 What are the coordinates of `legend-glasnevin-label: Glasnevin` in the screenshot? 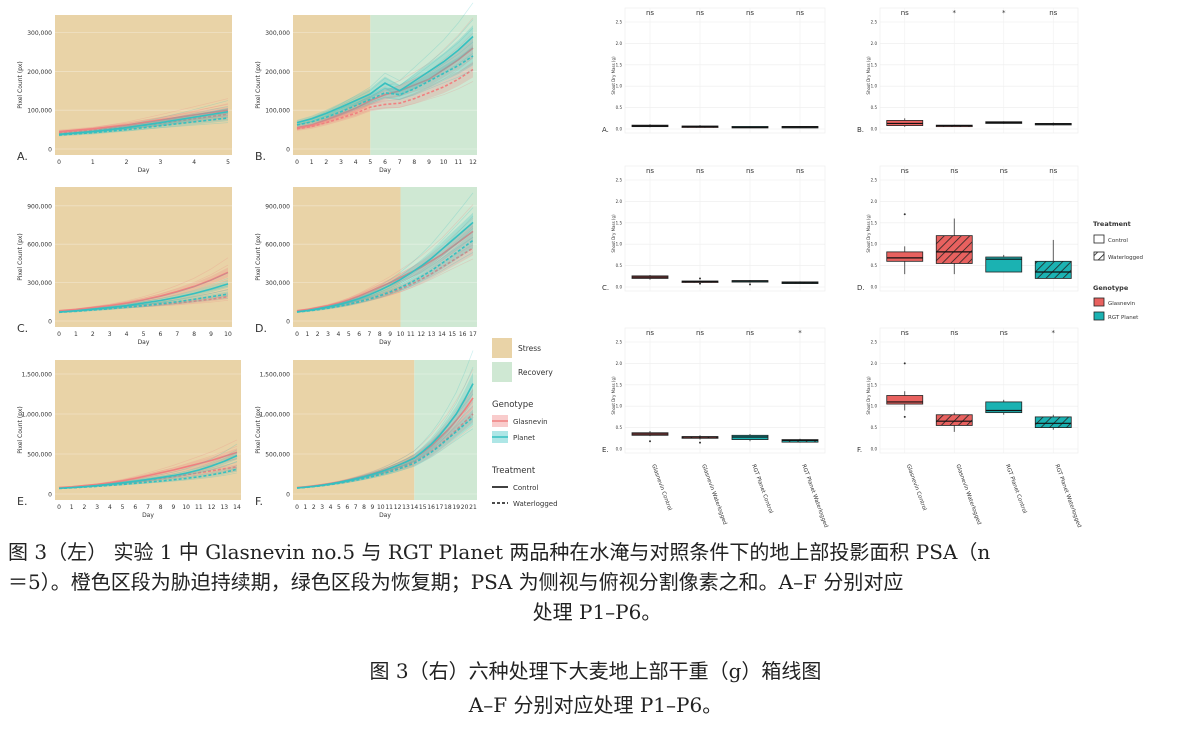 It's located at (1122, 304).